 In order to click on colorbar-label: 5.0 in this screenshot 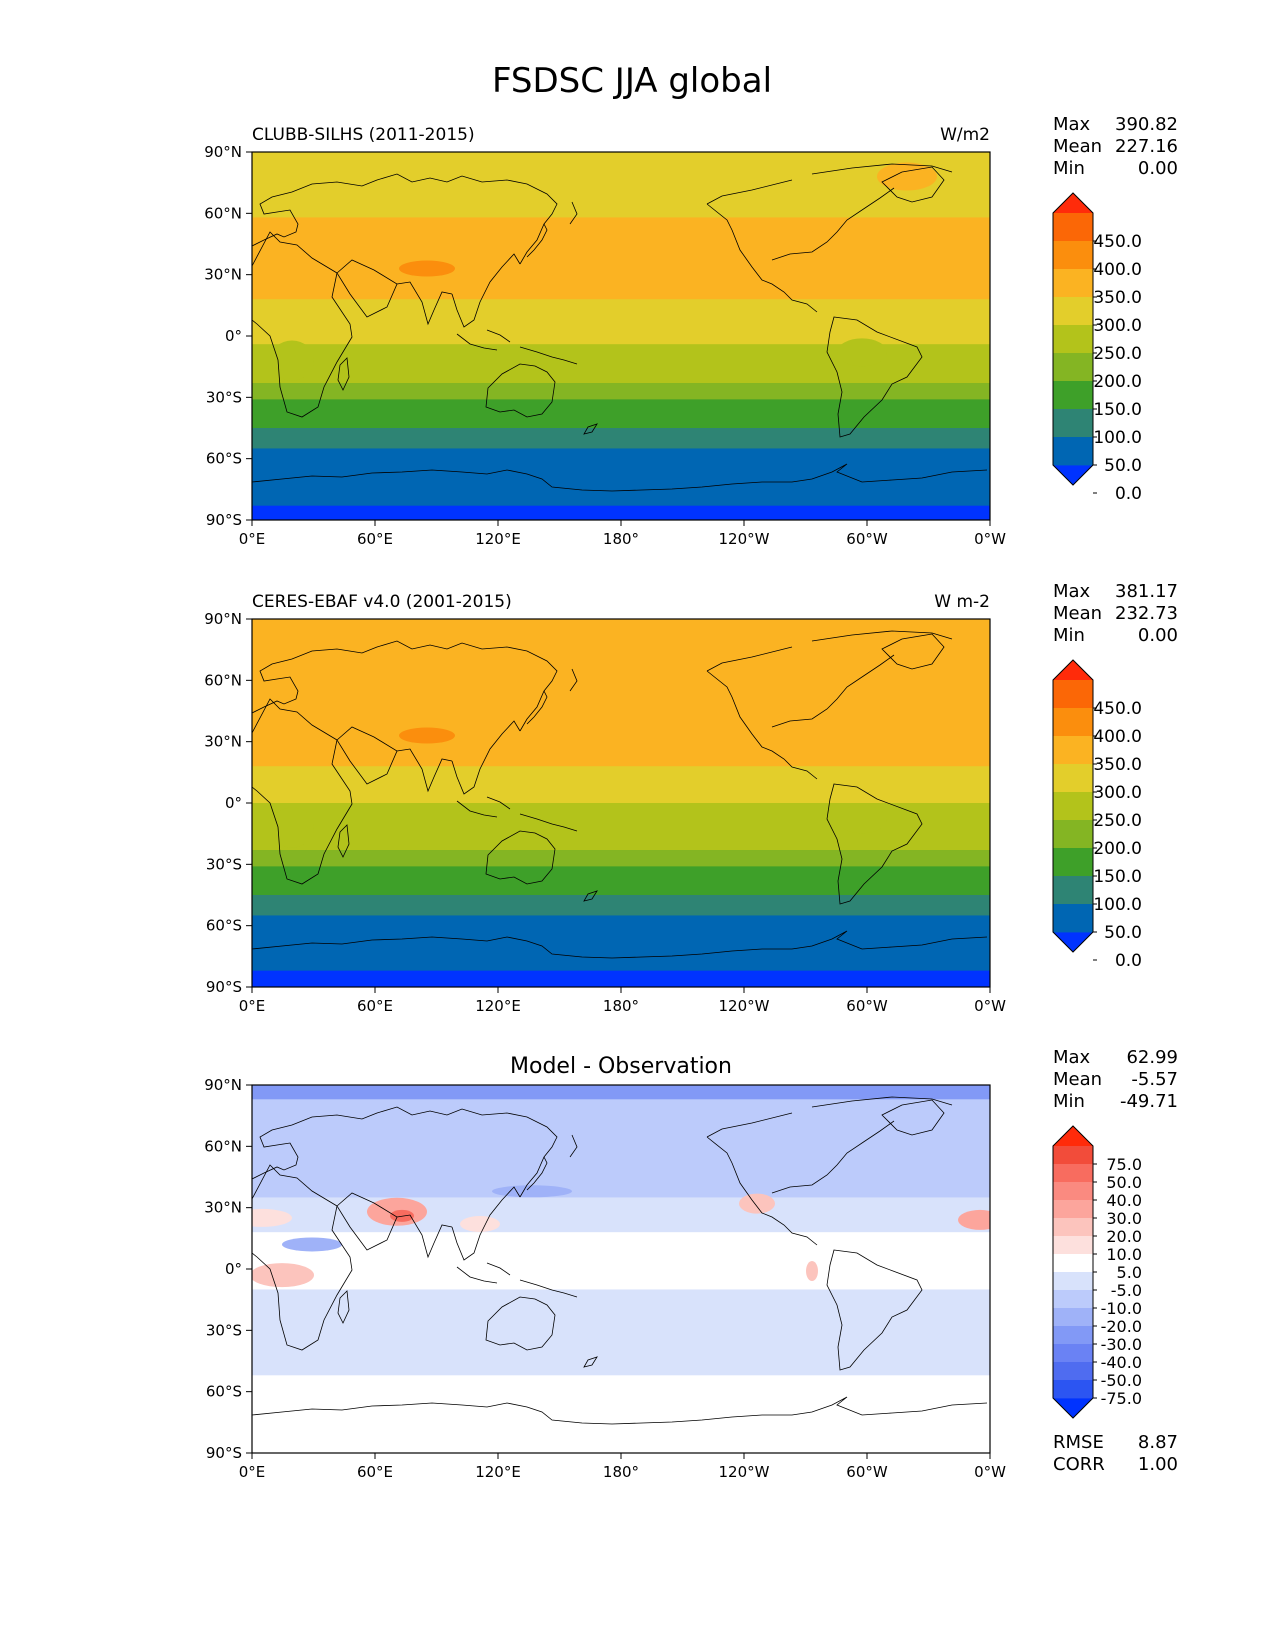, I will do `click(1129, 1272)`.